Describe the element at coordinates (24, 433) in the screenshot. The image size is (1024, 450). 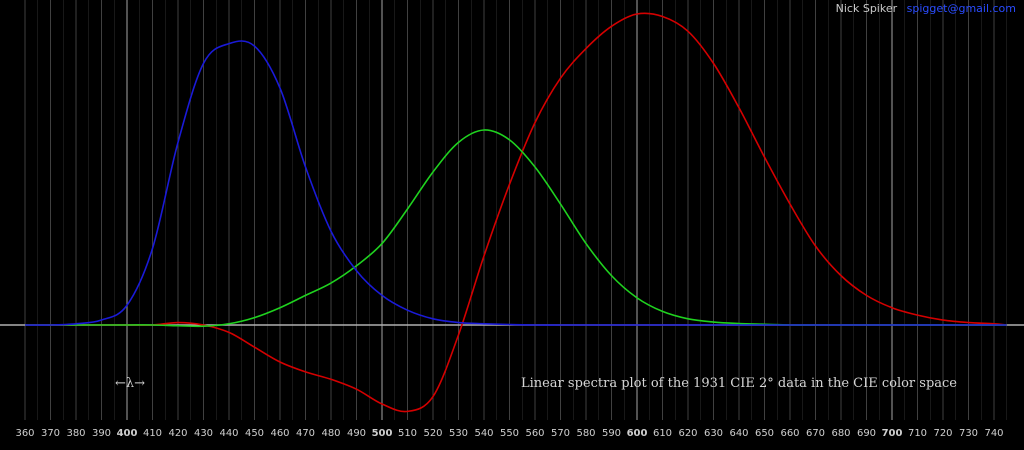
I see `x-tick-label: 360` at that location.